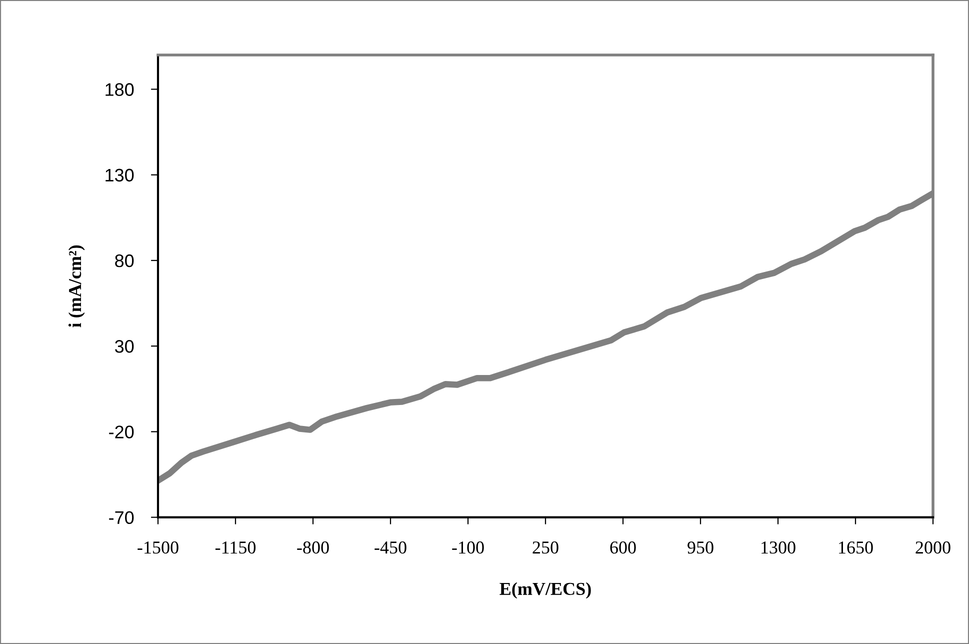 The image size is (969, 644). I want to click on y-axis-title: i (mA/cm²), so click(76, 286).